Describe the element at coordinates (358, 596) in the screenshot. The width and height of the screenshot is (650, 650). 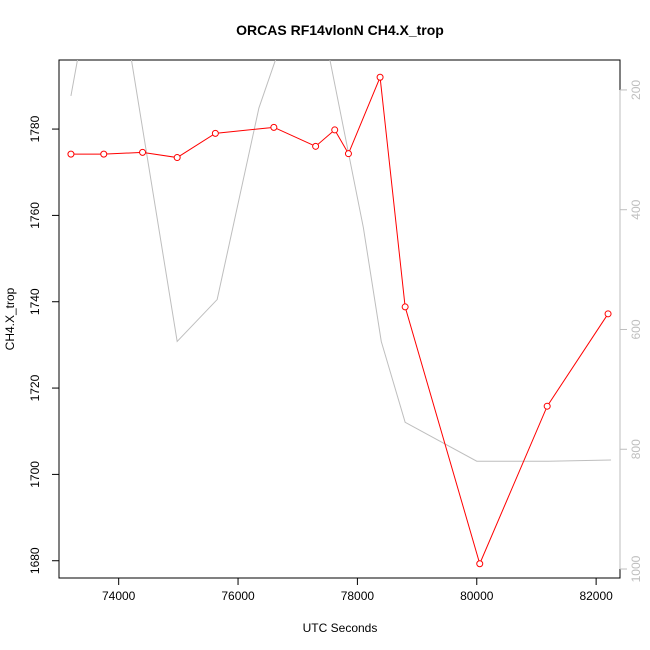
I see `x-tick-label: 78000` at that location.